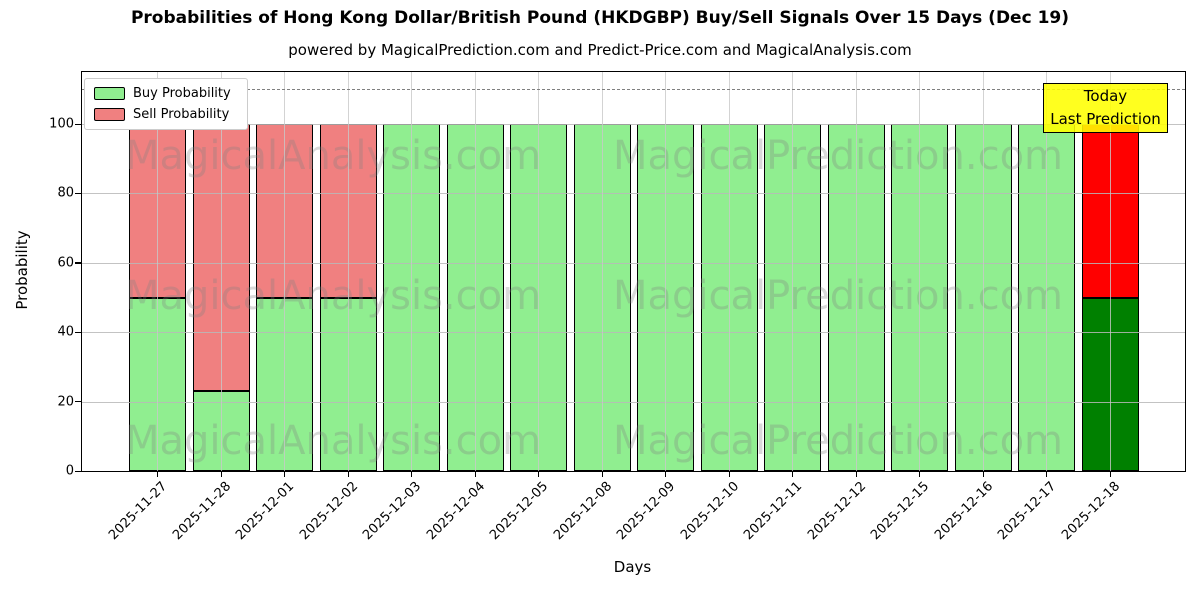  Describe the element at coordinates (69, 471) in the screenshot. I see `y-tick-label: 0` at that location.